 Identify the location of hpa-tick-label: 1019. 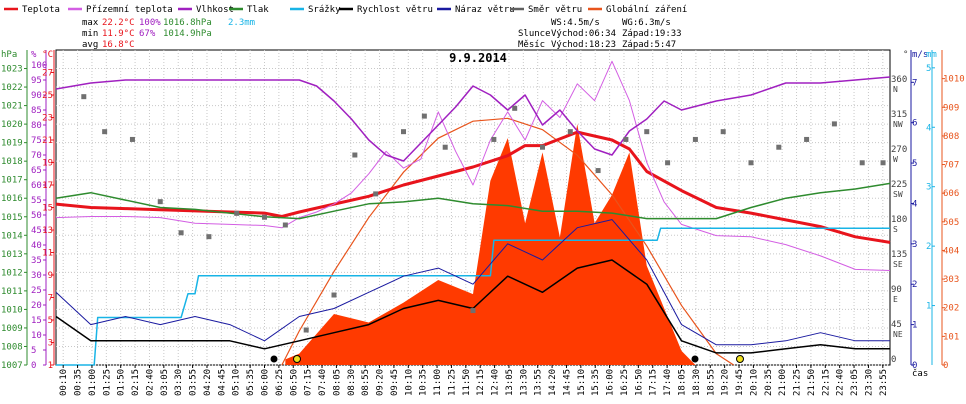
(12, 144).